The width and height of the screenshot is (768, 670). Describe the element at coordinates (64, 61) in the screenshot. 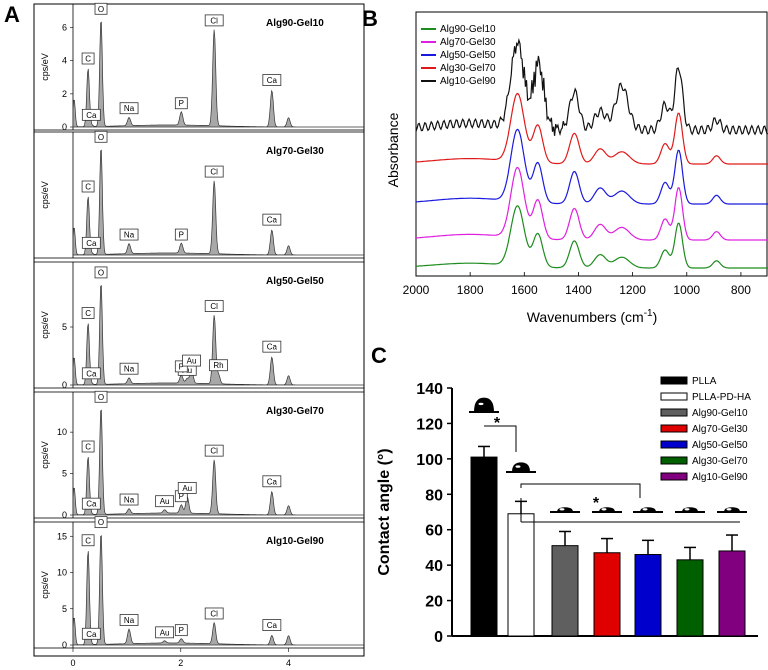

I see `eds-y-tick-label: 4` at that location.